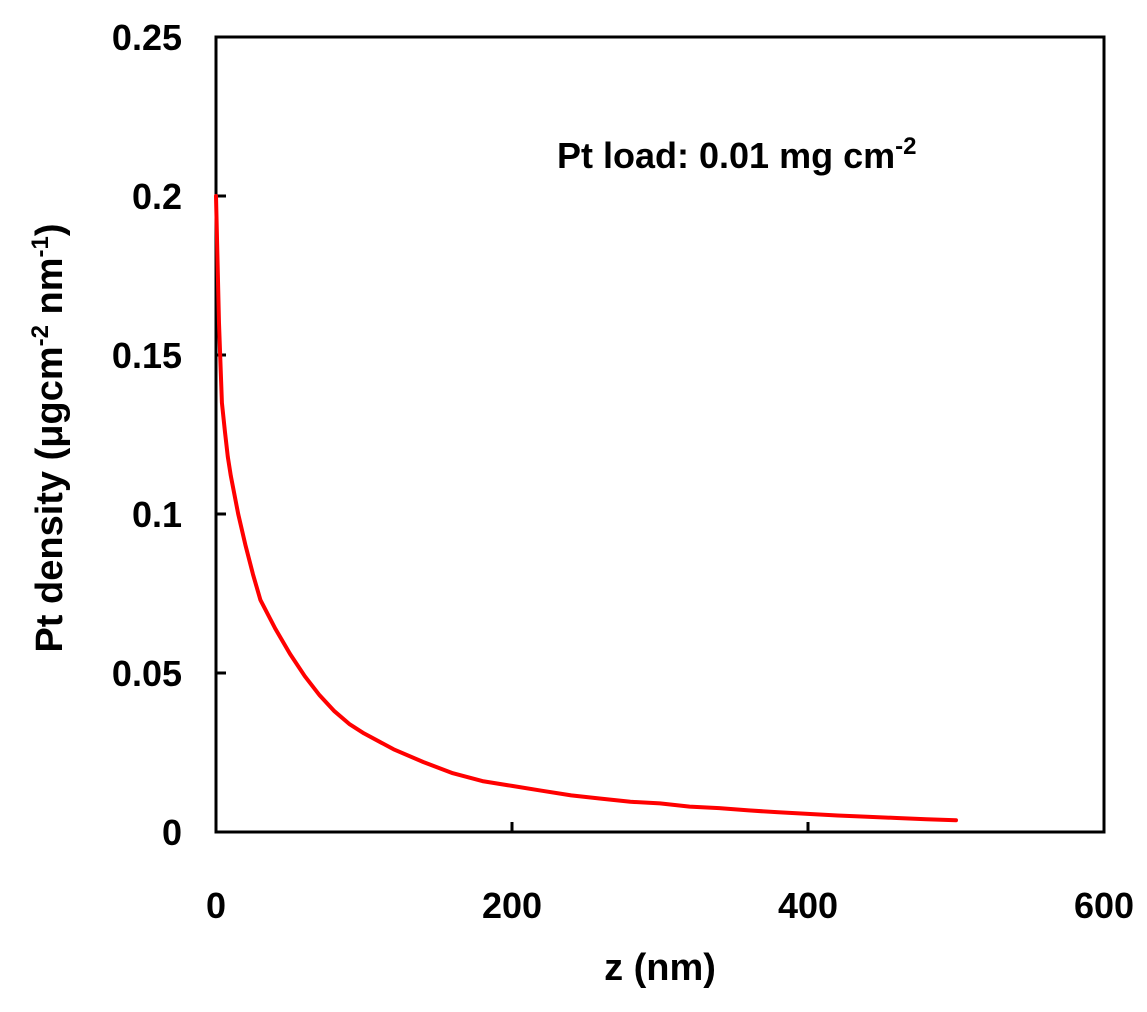 This screenshot has height=1012, width=1147. What do you see at coordinates (216, 905) in the screenshot?
I see `x-tick-label: 0` at bounding box center [216, 905].